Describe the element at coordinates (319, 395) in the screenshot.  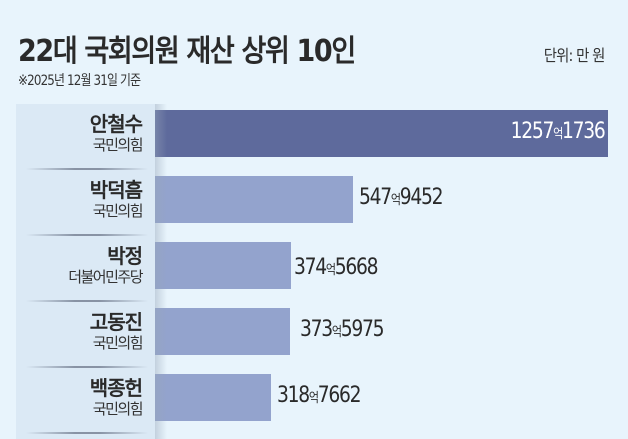
I see `value-label: 318억7662` at that location.